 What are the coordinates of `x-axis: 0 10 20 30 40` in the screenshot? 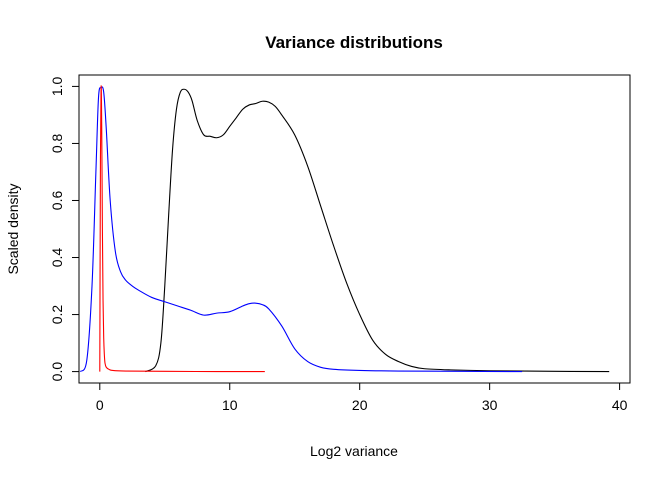 It's located at (362, 397).